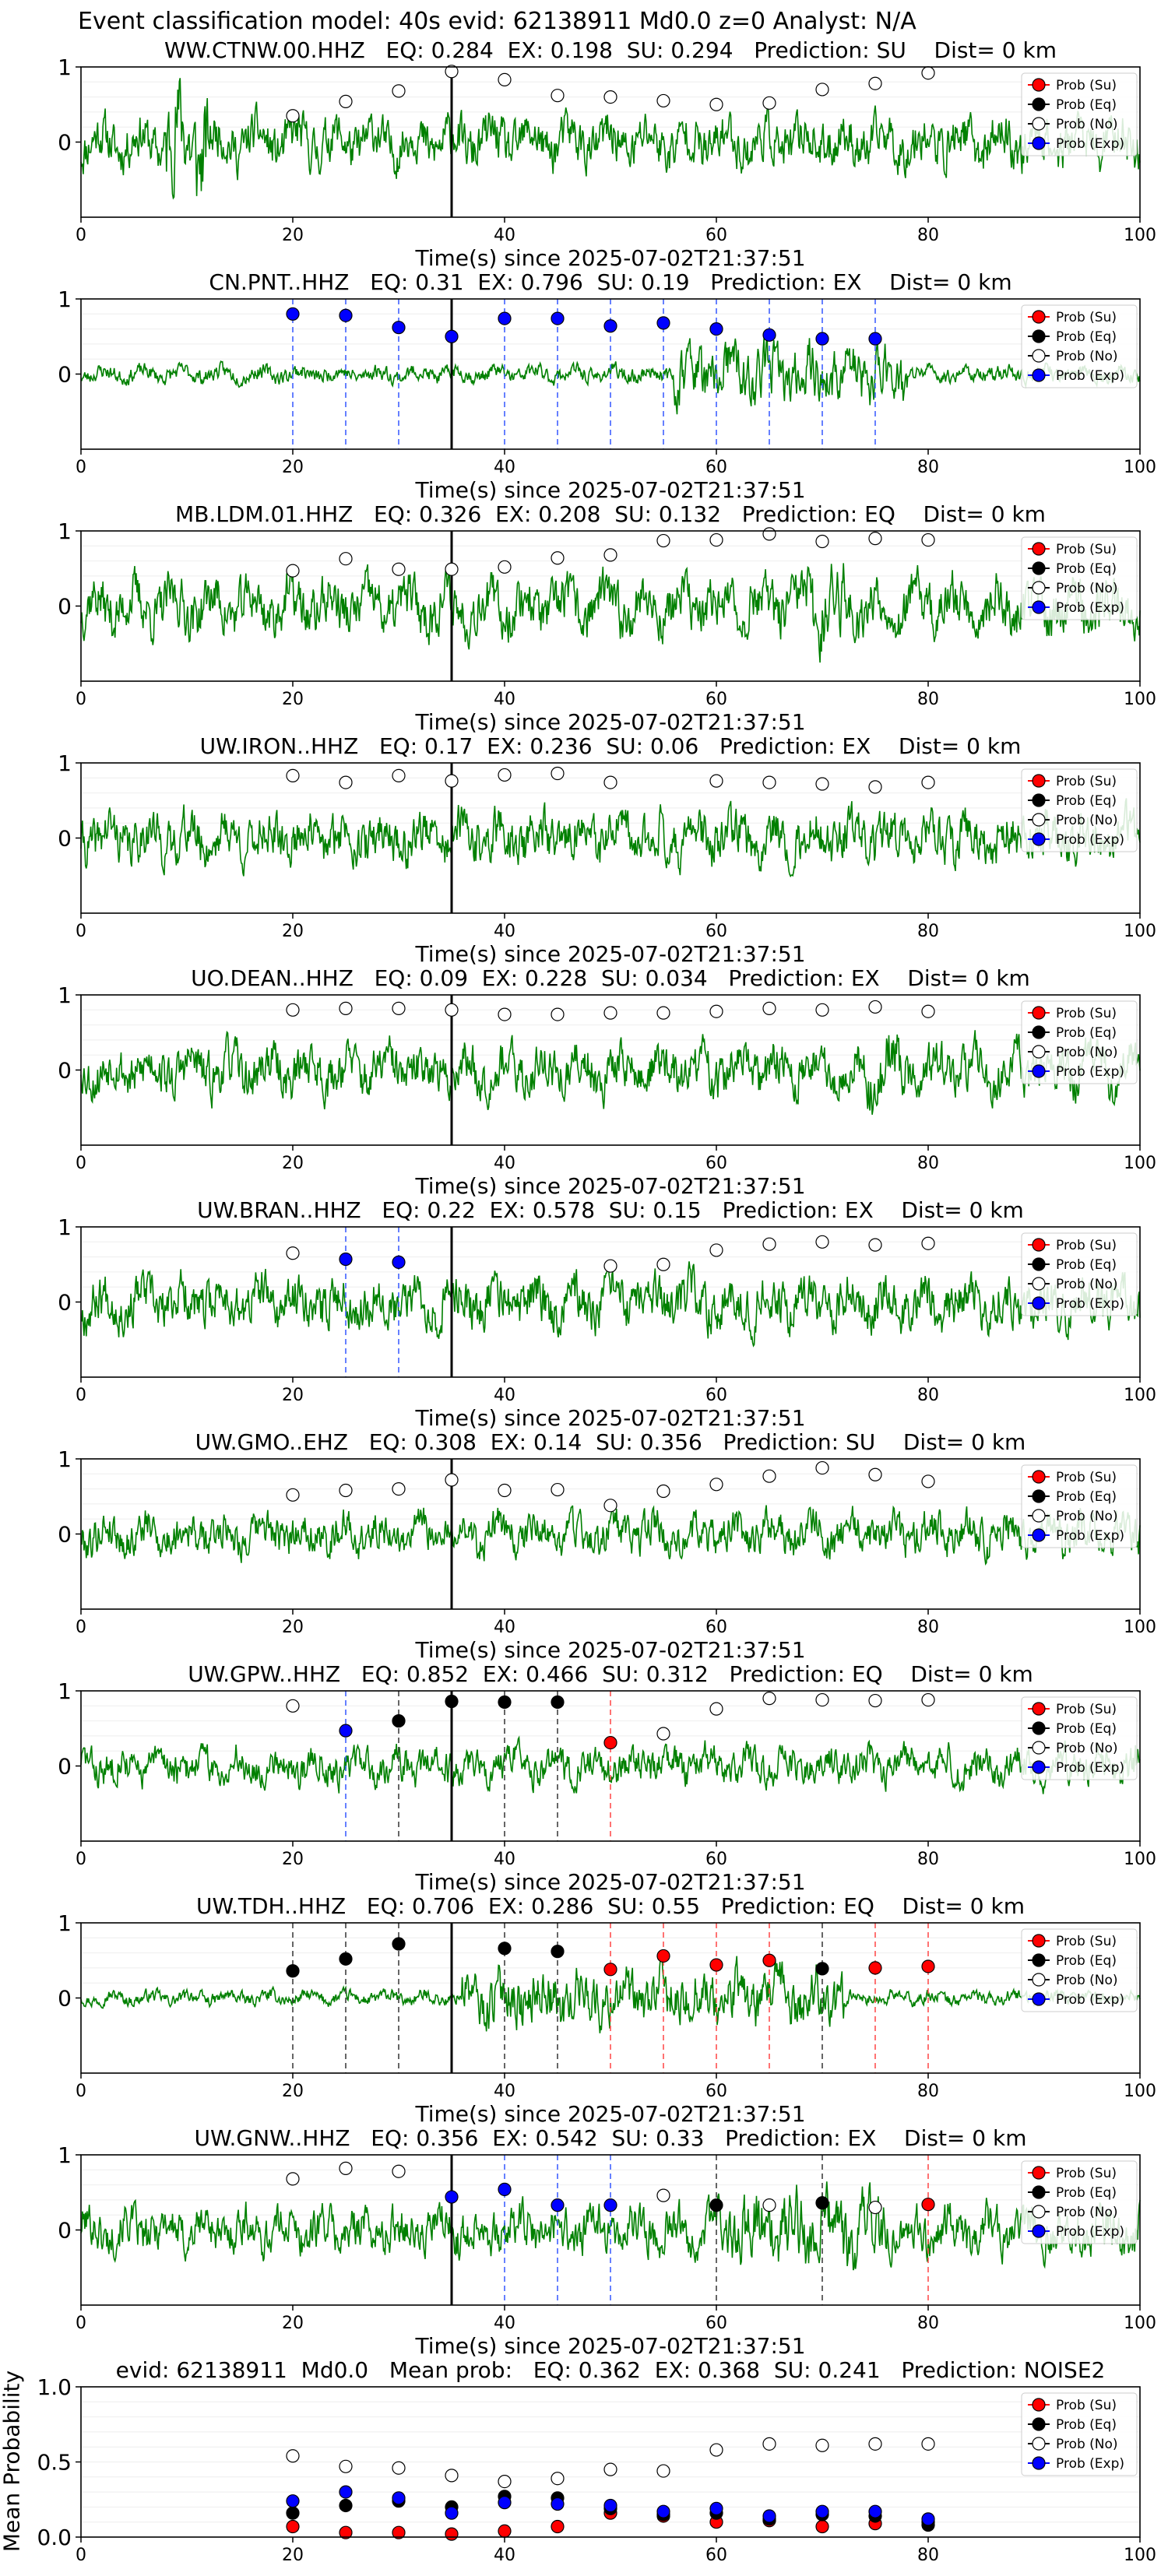 The width and height of the screenshot is (1168, 2576). I want to click on y-tick-label: 0, so click(65, 2231).